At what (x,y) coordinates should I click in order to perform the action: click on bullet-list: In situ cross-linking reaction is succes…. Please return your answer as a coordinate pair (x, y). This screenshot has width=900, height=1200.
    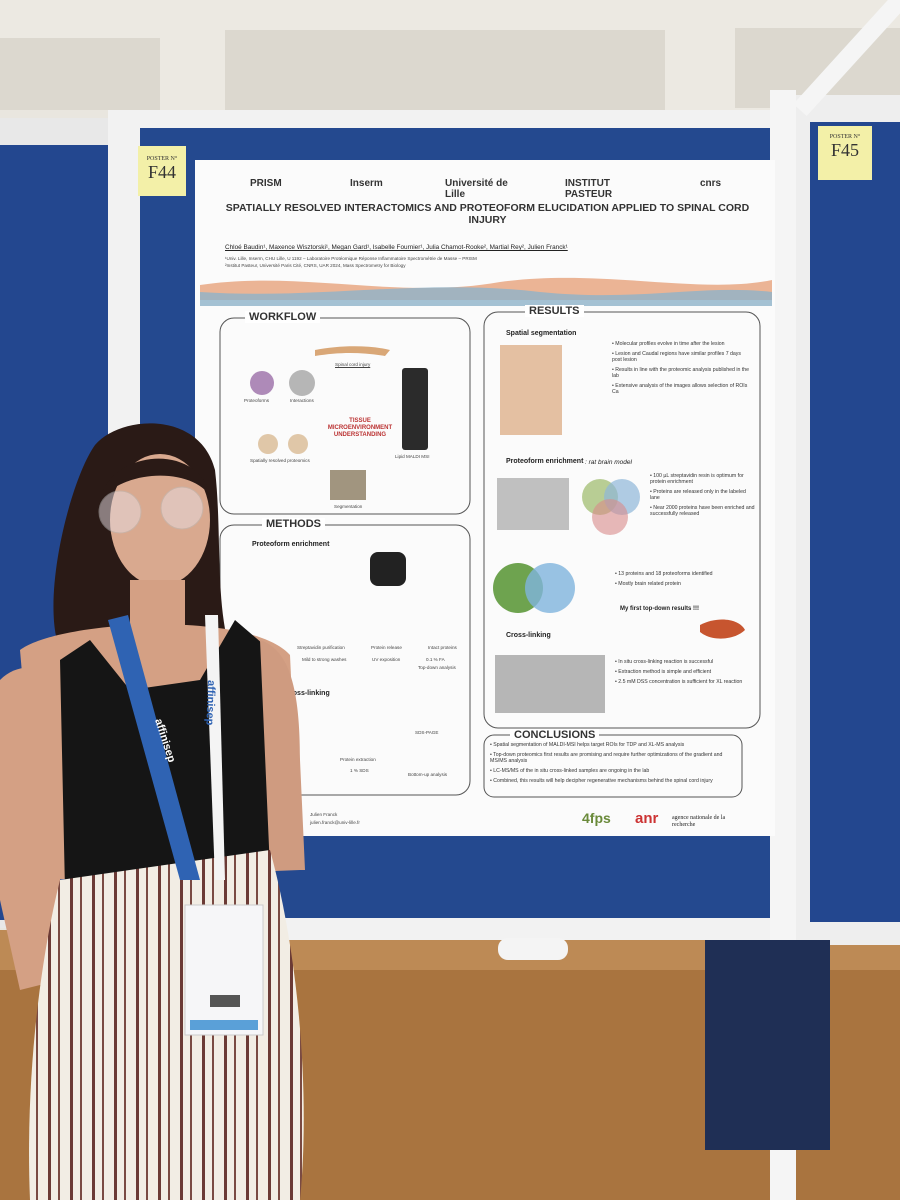
    Looking at the image, I should click on (685, 674).